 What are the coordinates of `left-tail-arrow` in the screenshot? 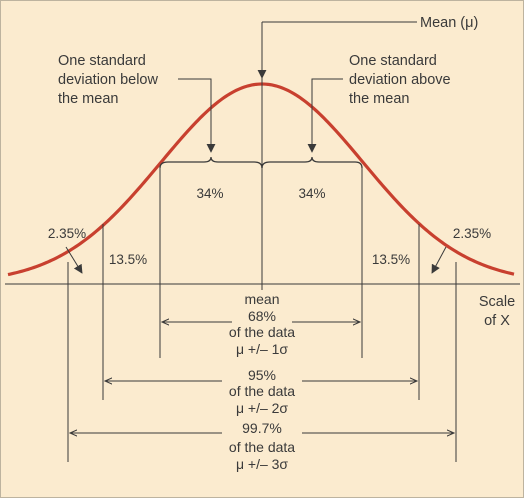 It's located at (74, 260).